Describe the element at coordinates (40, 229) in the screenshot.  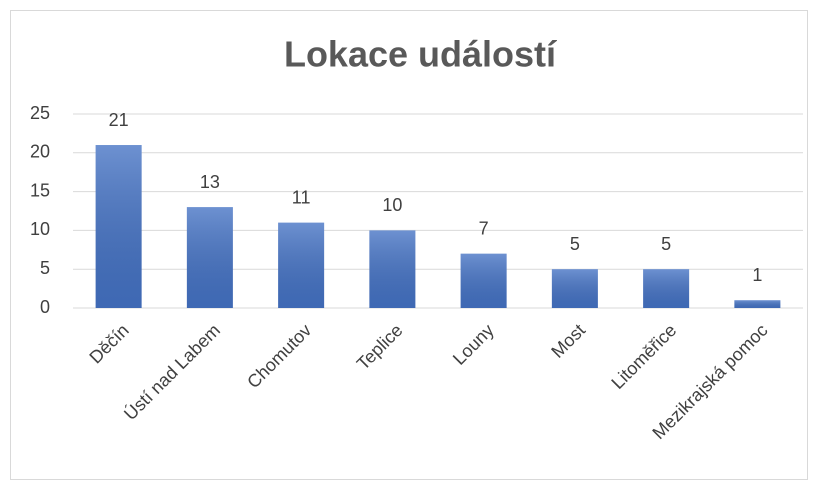
I see `y-tick-label: 10` at that location.